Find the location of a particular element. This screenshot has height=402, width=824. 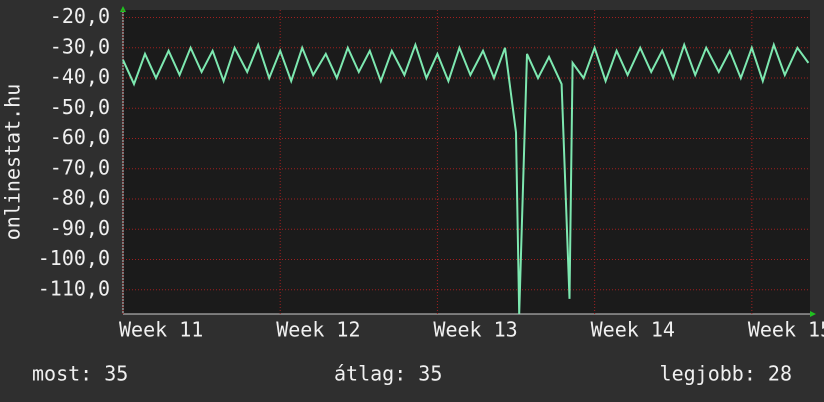

x-tick-label: Week 13 is located at coordinates (475, 330).